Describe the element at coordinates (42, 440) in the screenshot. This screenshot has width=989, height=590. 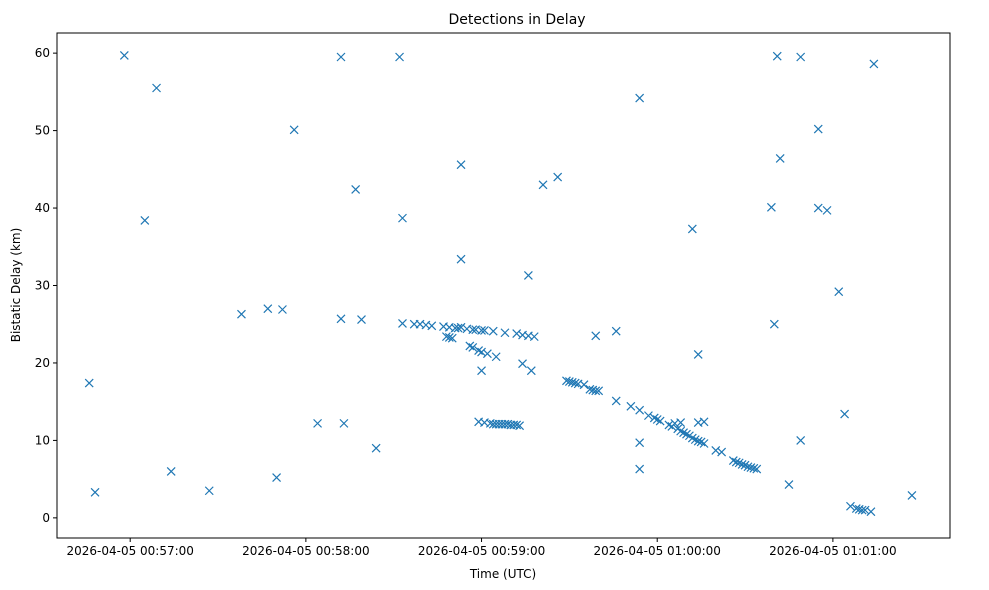
I see `y-tick-label: 10` at that location.